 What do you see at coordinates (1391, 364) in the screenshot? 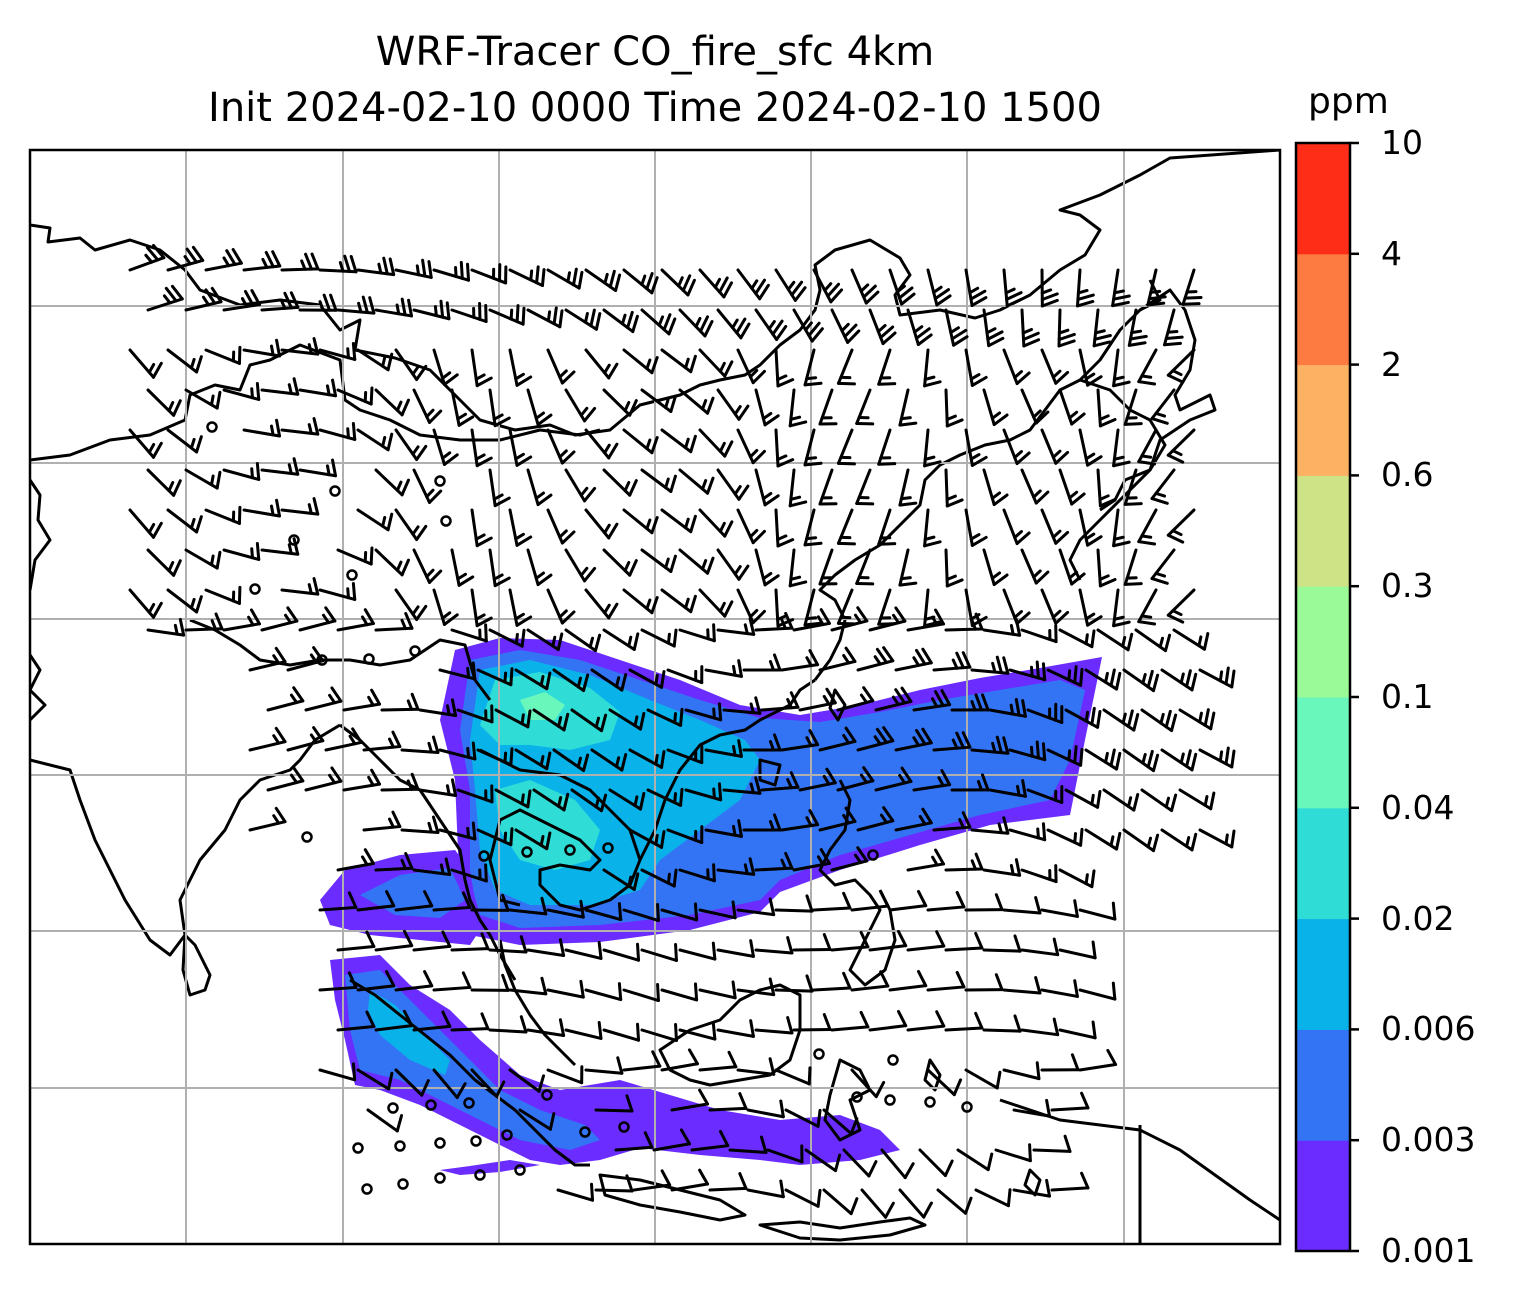
I see `colorbar-tick-label: 2` at bounding box center [1391, 364].